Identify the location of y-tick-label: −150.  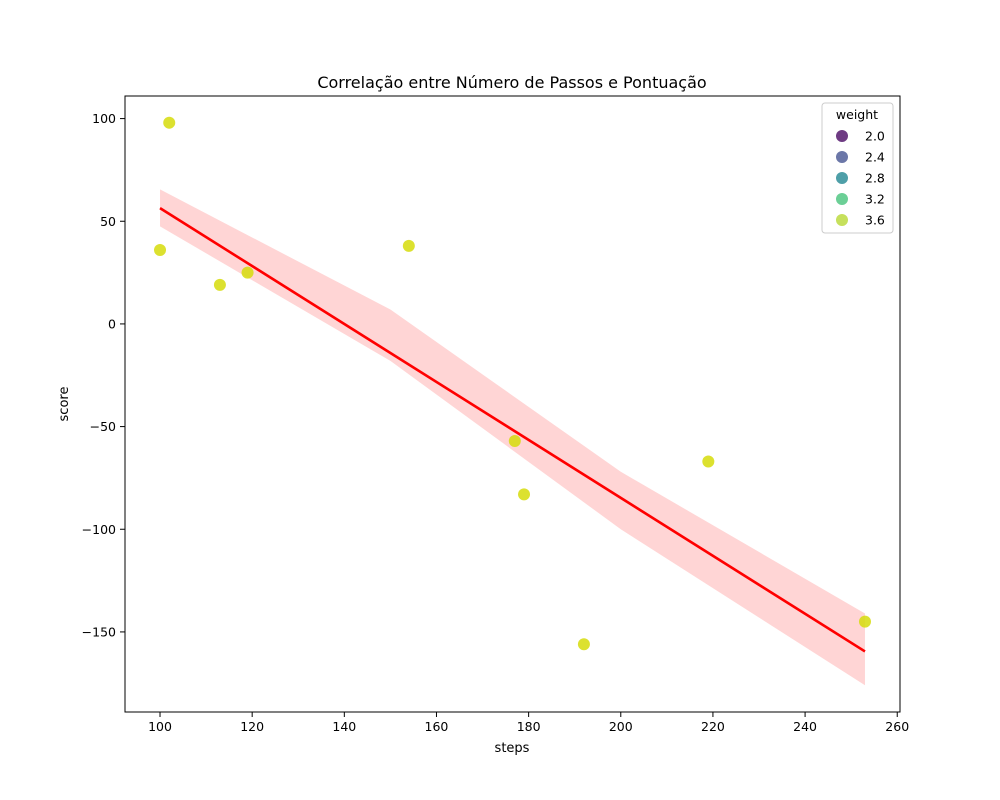
(99, 631).